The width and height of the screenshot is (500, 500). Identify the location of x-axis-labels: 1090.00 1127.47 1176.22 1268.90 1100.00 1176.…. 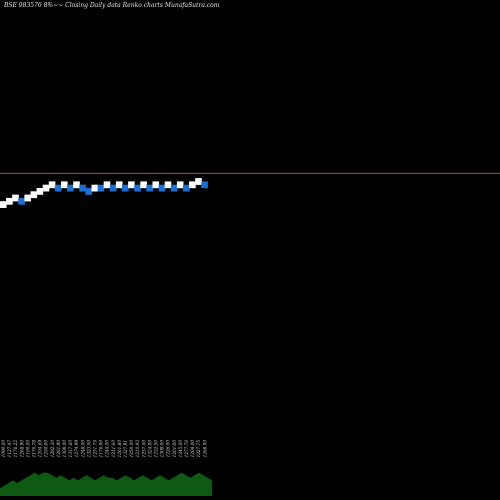
(104, 449).